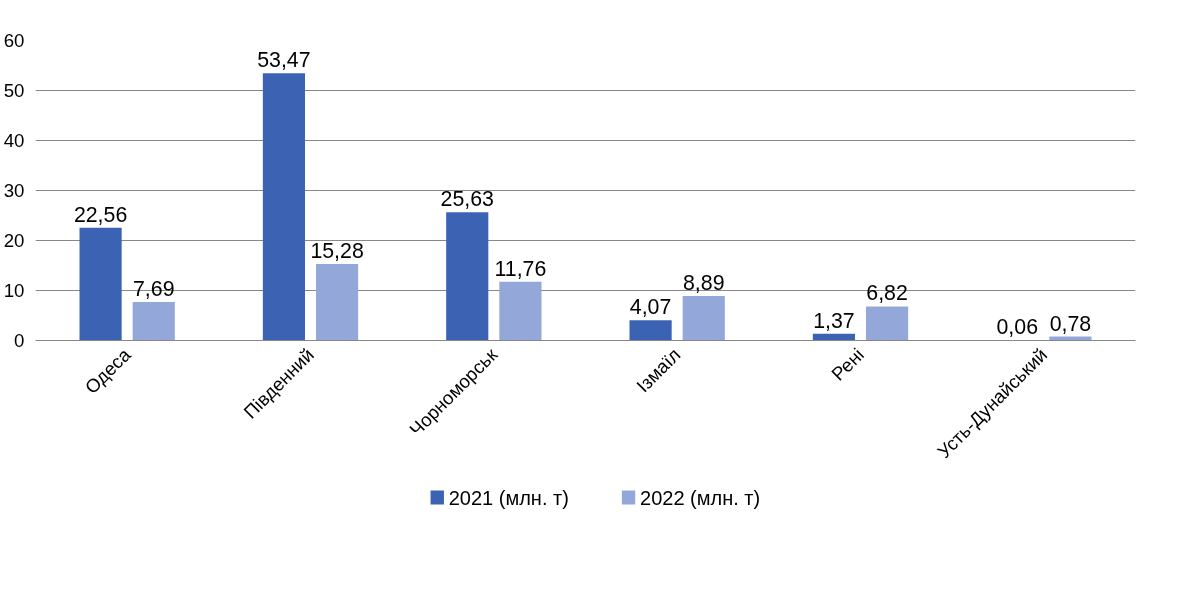 Image resolution: width=1192 pixels, height=608 pixels. Describe the element at coordinates (520, 268) in the screenshot. I see `data-label: 11,76` at that location.